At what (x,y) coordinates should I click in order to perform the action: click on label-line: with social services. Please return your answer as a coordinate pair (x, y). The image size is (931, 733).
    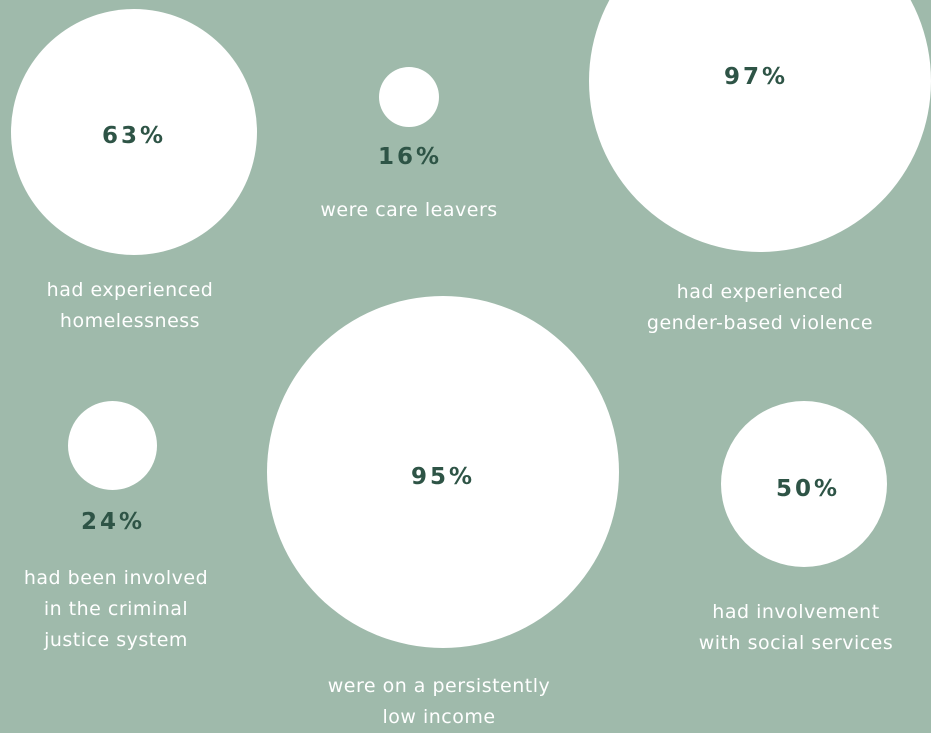
    Looking at the image, I should click on (796, 643).